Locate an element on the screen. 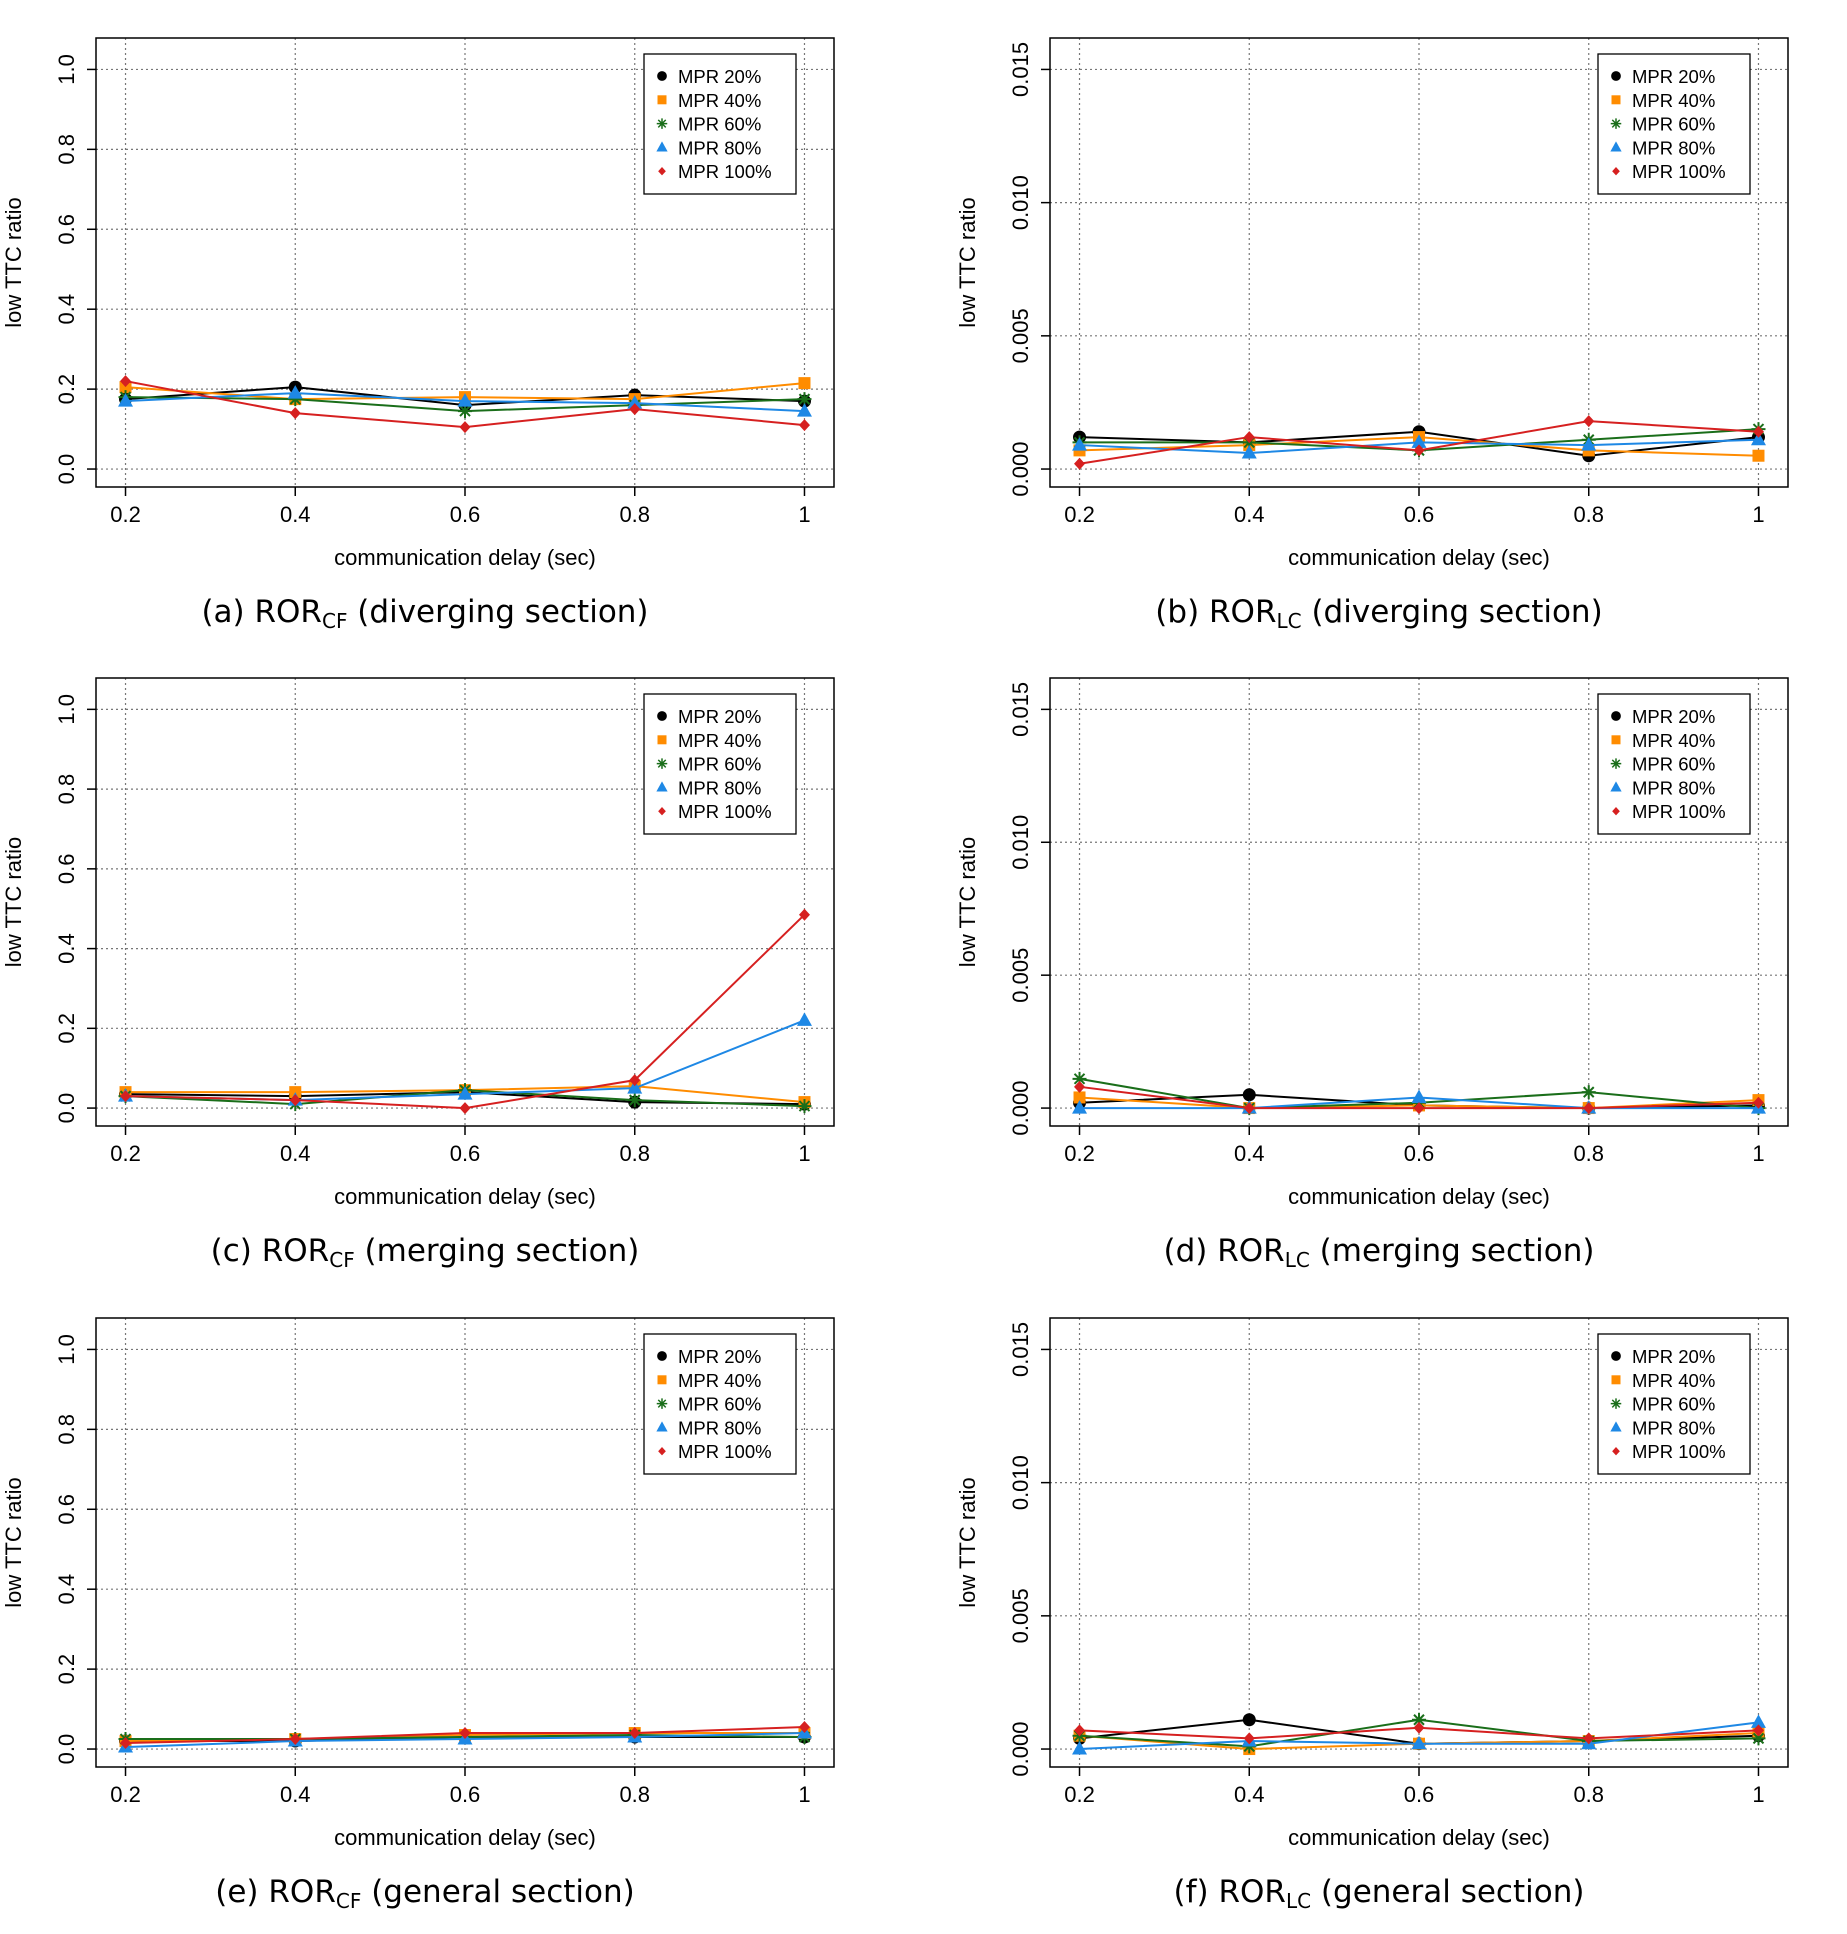 This screenshot has height=1934, width=1847. y-tick-label: 0.8 is located at coordinates (66, 149).